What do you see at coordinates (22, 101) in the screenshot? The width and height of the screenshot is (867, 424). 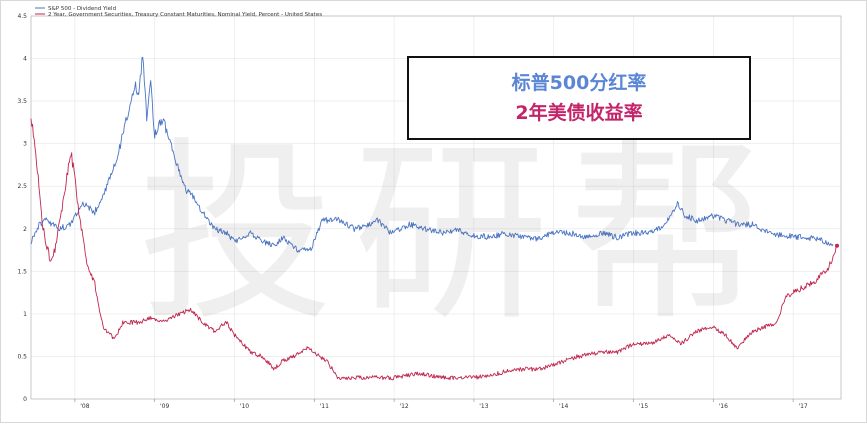 I see `y-tick-label: 3.5` at bounding box center [22, 101].